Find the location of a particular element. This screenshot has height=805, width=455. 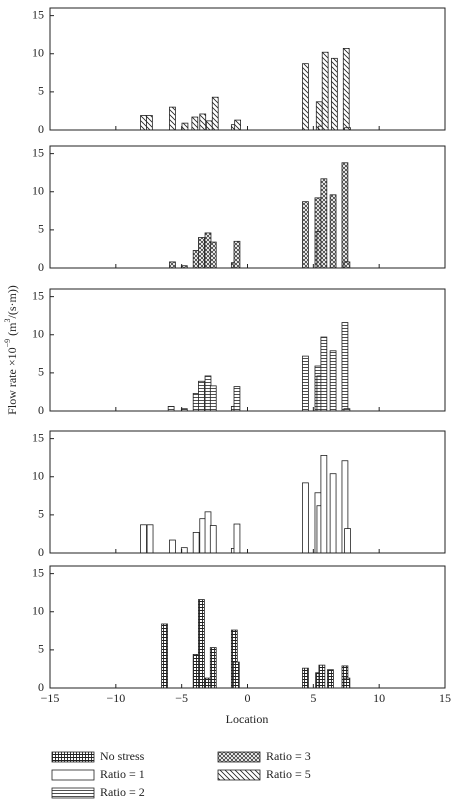

x-tick-label: −5 is located at coordinates (181, 698).